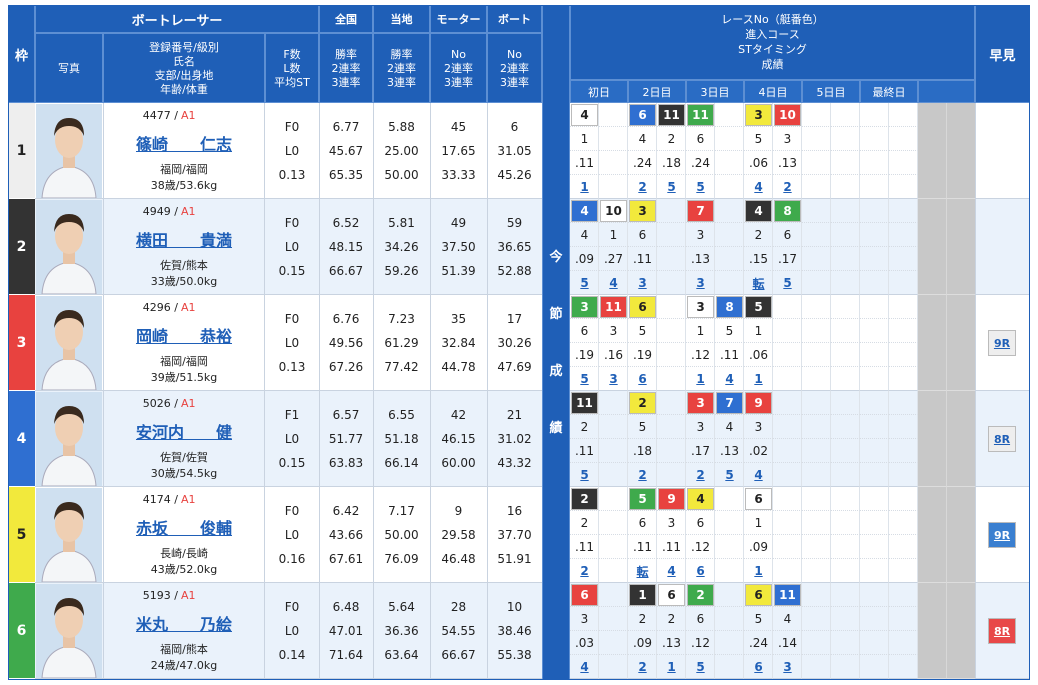 The width and height of the screenshot is (1038, 685). I want to click on racer-branch: 佐賀/佐賀, so click(184, 457).